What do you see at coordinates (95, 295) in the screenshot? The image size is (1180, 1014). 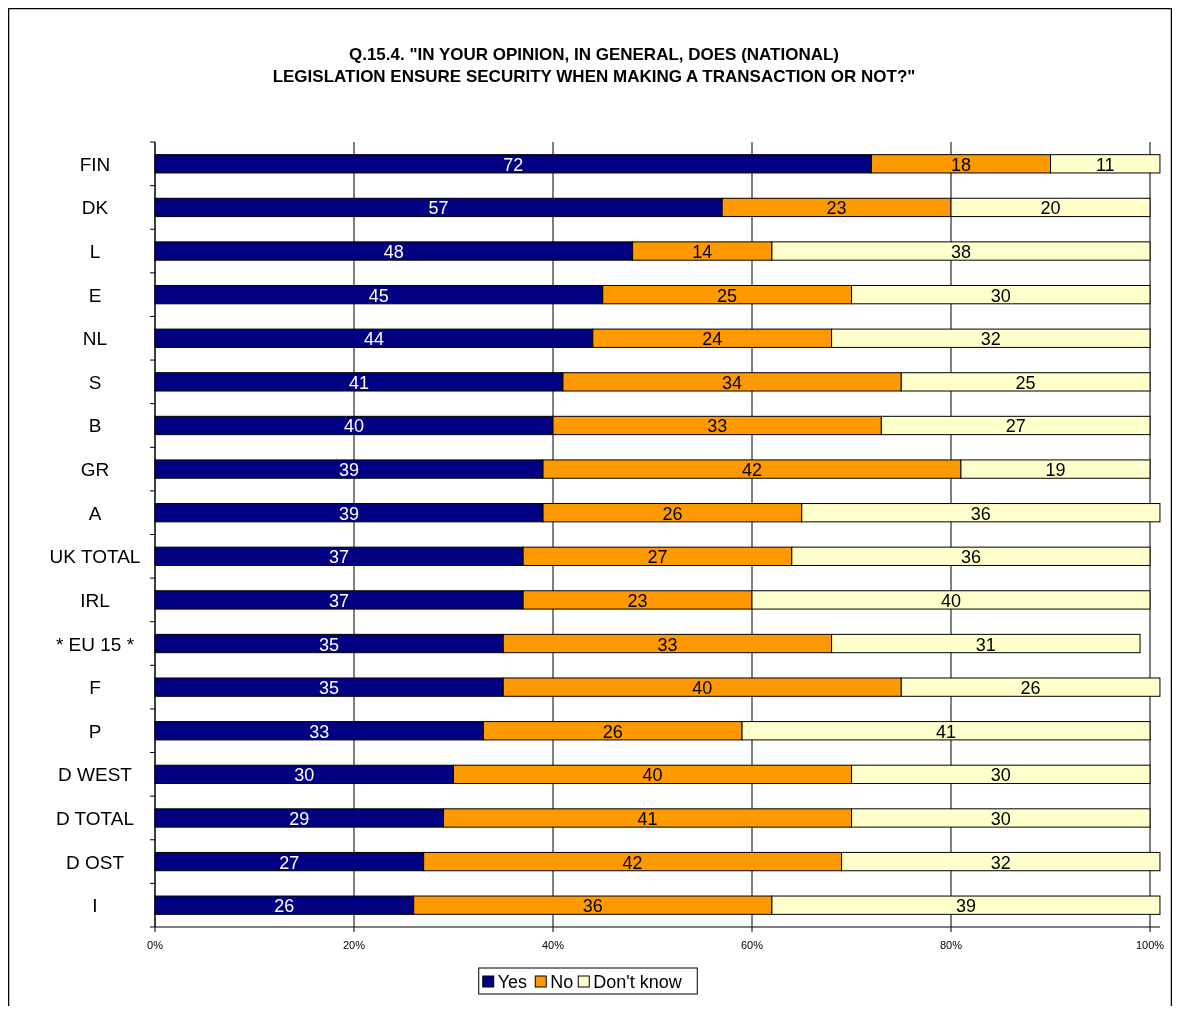 I see `y-tick-label: E` at bounding box center [95, 295].